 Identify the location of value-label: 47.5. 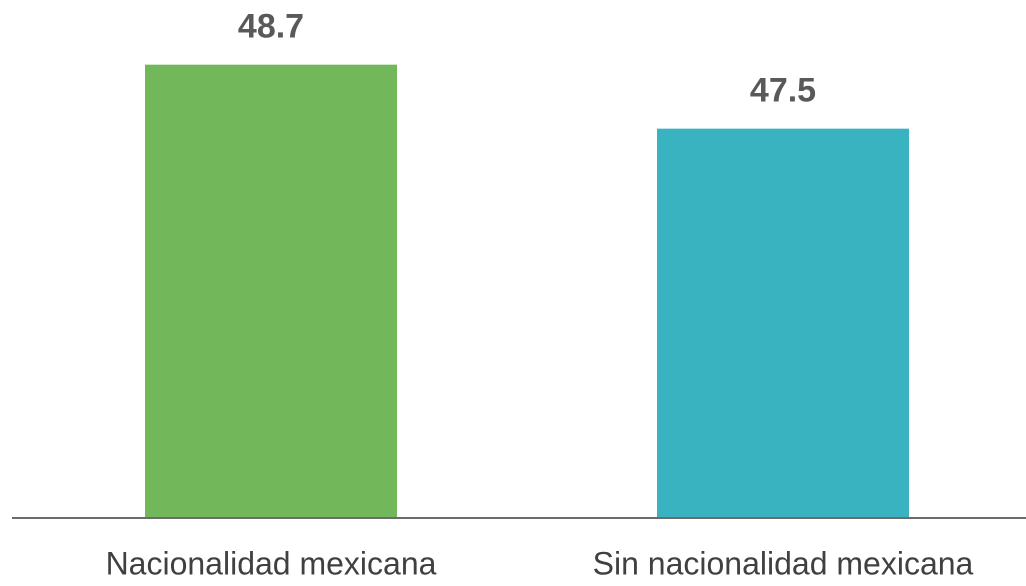
(783, 91).